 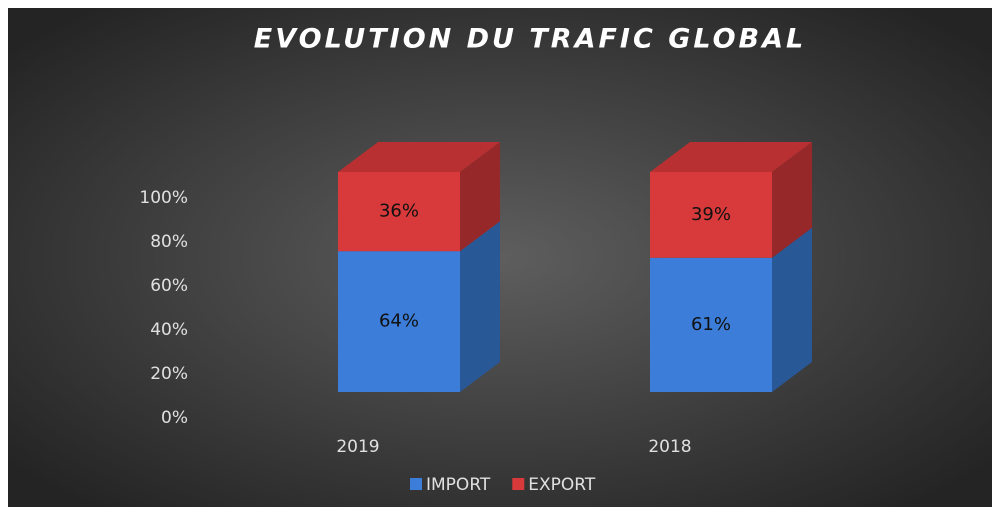 I want to click on data-label: 36%, so click(x=399, y=211).